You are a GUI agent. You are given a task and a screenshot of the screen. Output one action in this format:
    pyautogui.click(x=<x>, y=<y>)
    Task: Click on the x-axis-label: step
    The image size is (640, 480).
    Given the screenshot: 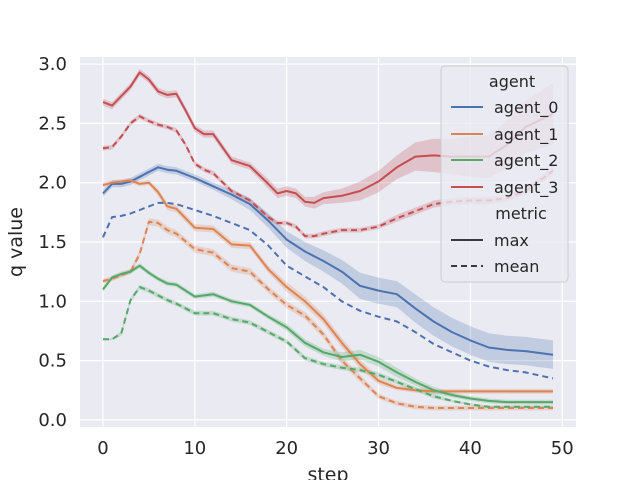 What is the action you would take?
    pyautogui.click(x=327, y=472)
    